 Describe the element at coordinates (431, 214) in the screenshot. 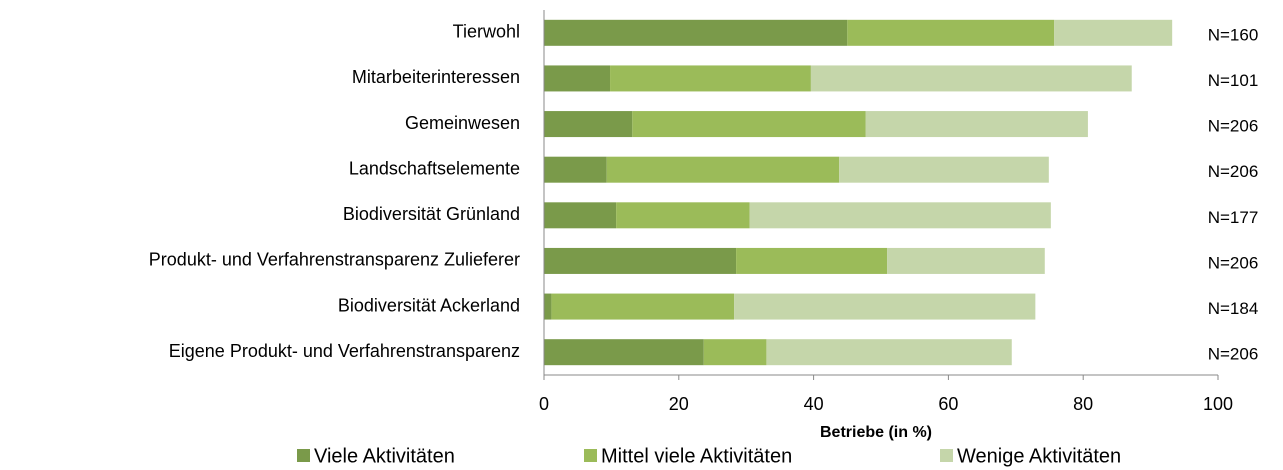

I see `y-tick-label: Biodiversität Grünland` at that location.